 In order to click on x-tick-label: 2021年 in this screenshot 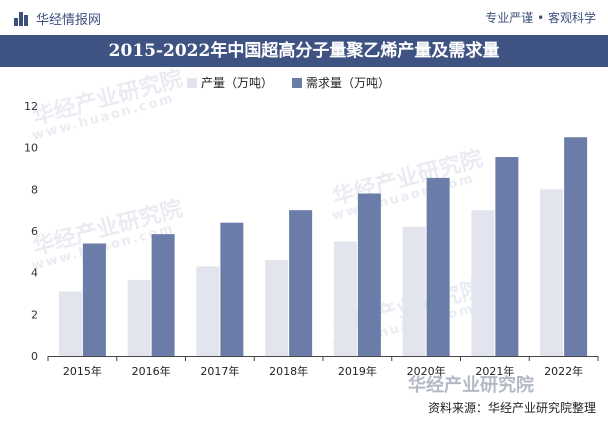, I will do `click(494, 371)`.